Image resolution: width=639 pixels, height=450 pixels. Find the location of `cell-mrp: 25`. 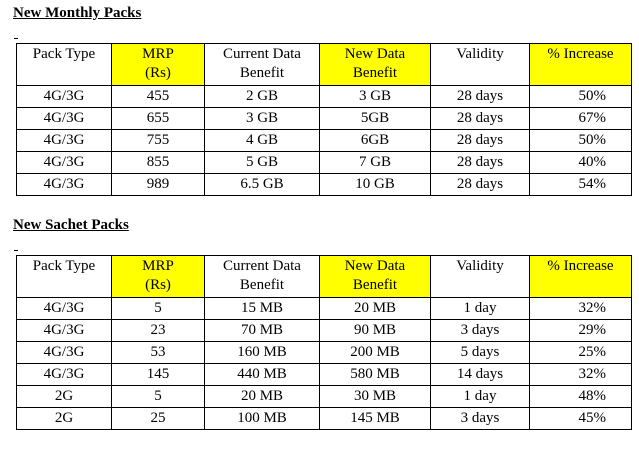

cell-mrp: 25 is located at coordinates (158, 418).